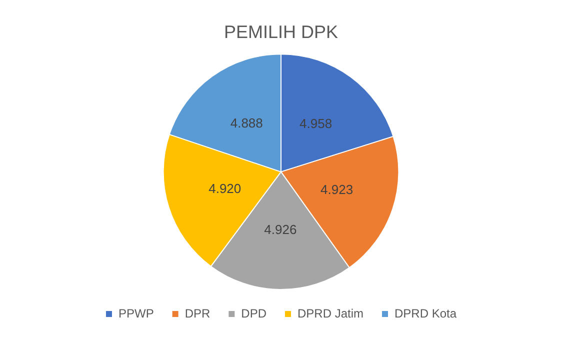 The width and height of the screenshot is (562, 342). Describe the element at coordinates (330, 313) in the screenshot. I see `legend-label: DPRD Jatim` at that location.